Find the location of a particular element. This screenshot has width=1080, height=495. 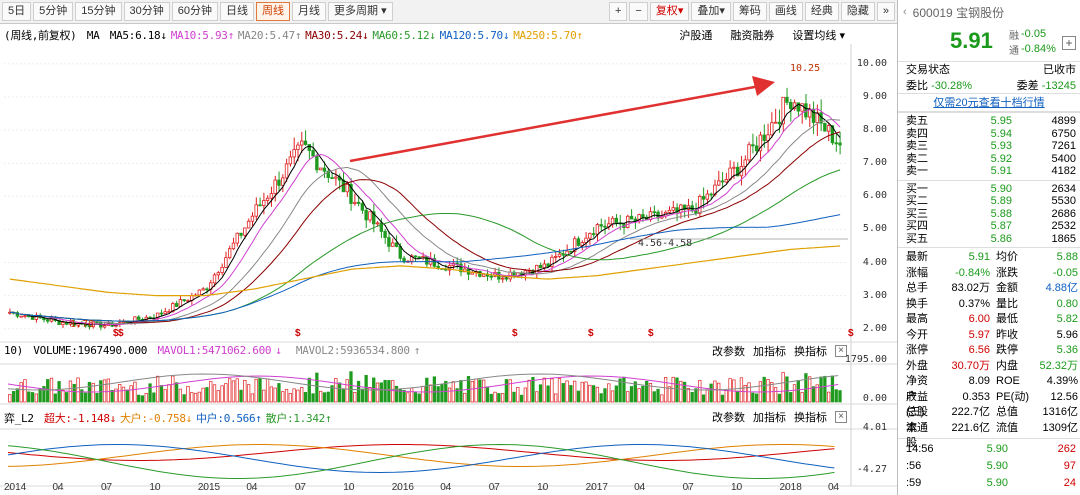

expand-icon: » is located at coordinates (885, 11).